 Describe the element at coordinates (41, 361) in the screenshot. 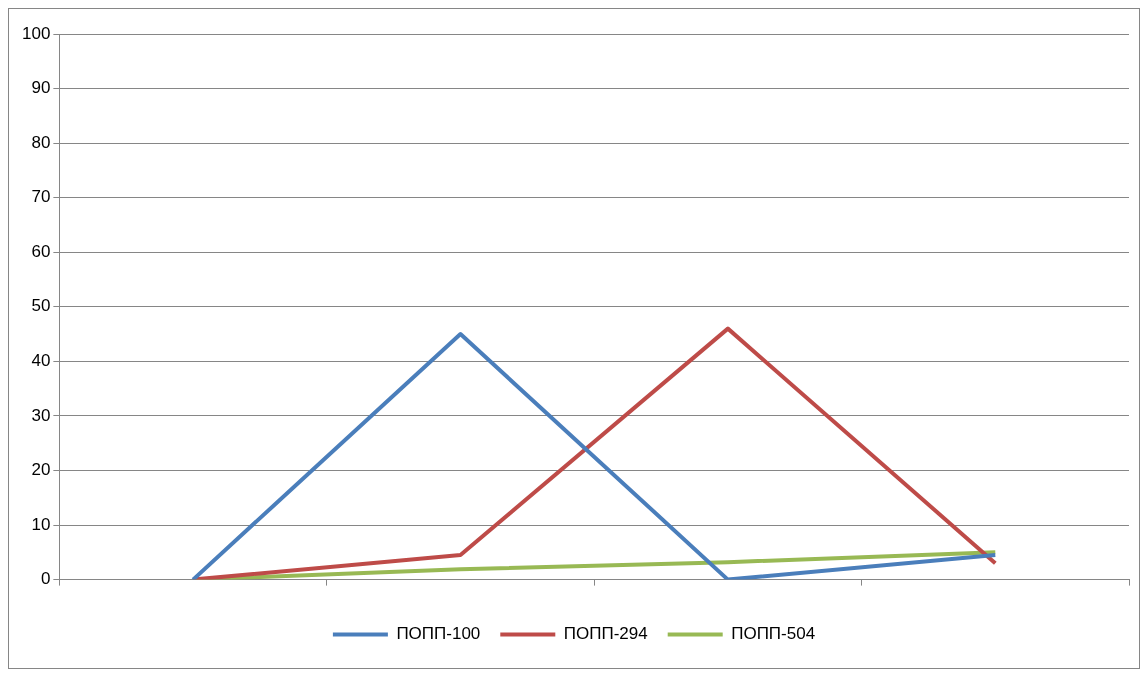

I see `y-tick-label: 40` at that location.